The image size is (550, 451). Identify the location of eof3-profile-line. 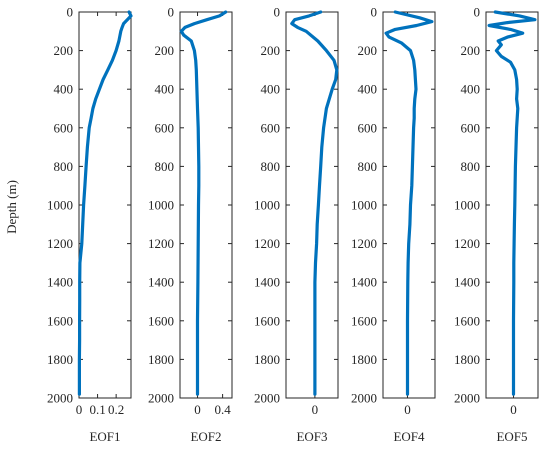
(314, 203).